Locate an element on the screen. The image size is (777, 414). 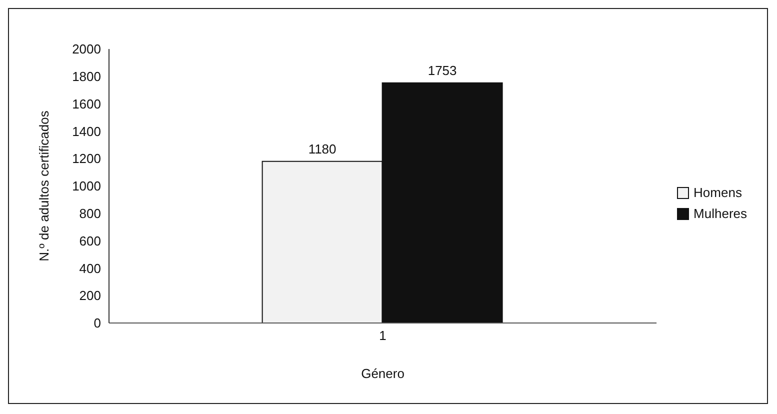
data-label: 1180 is located at coordinates (322, 148).